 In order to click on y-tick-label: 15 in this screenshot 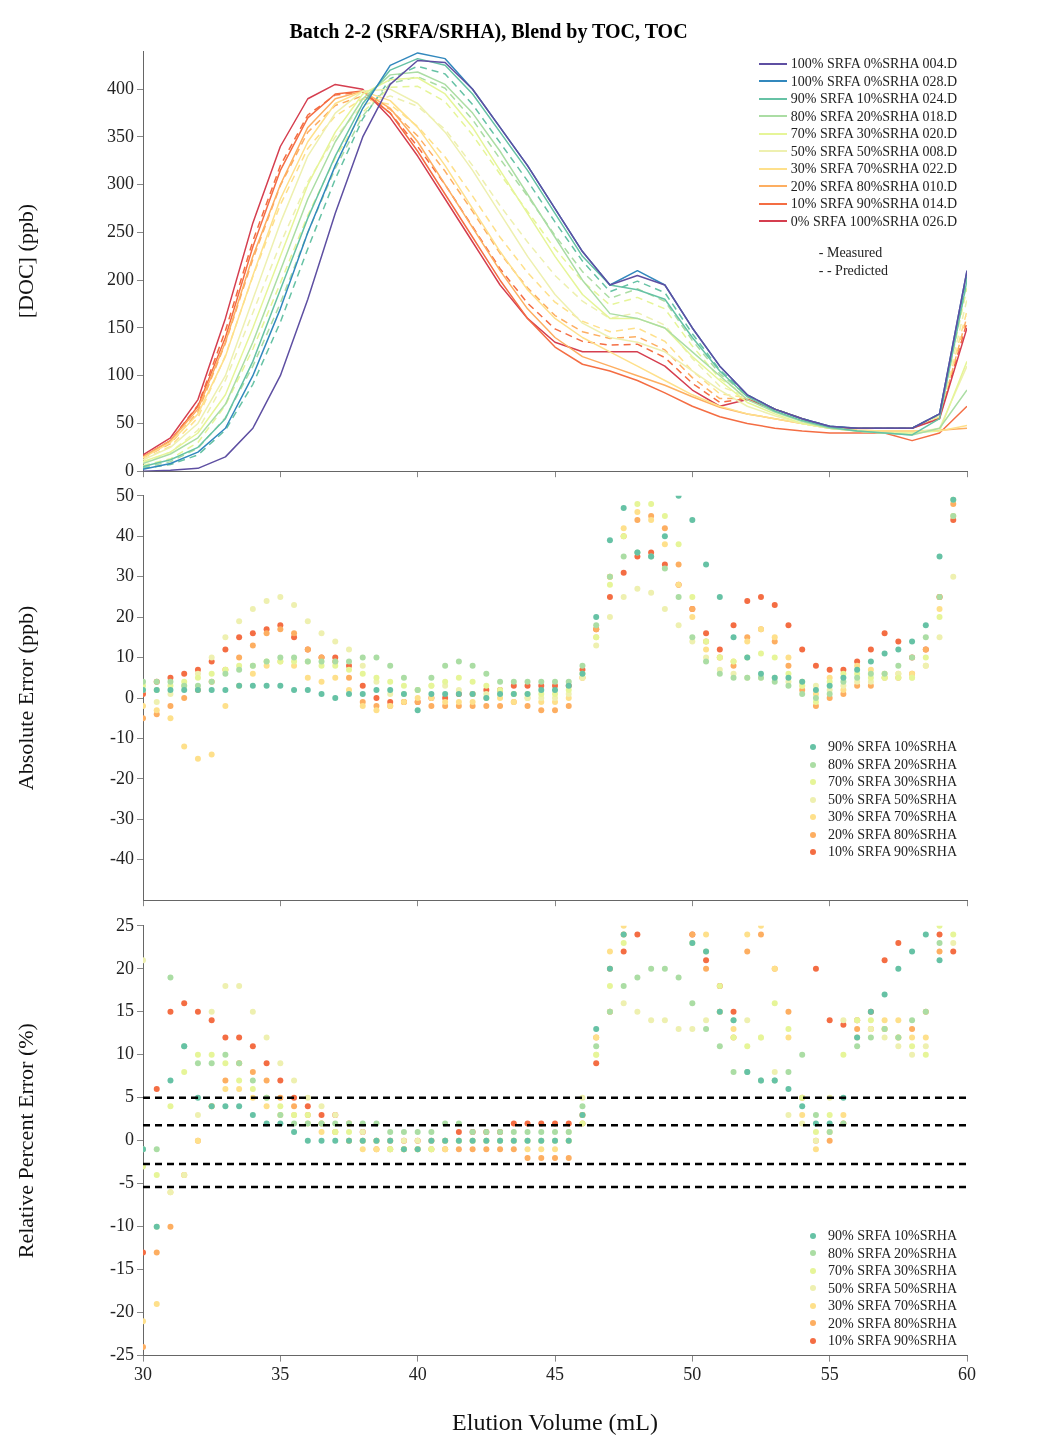, I will do `click(125, 1010)`.